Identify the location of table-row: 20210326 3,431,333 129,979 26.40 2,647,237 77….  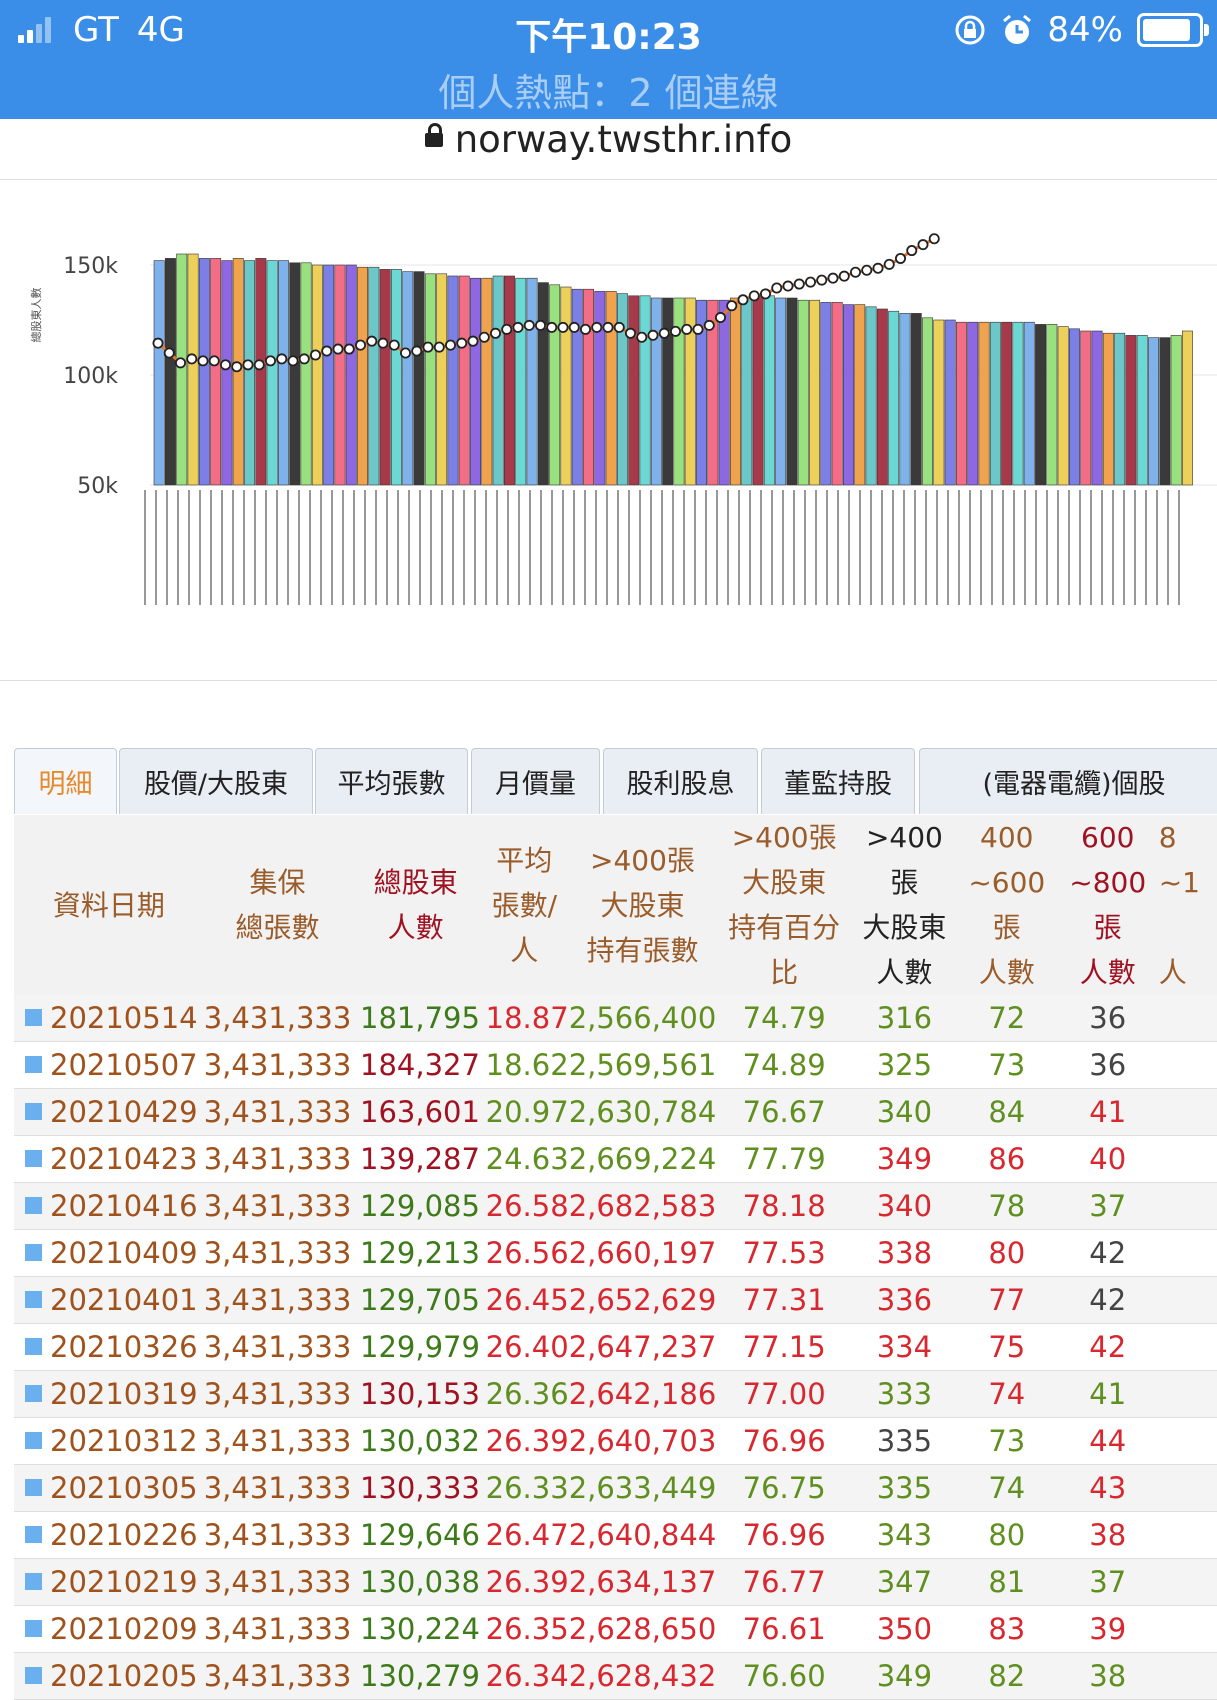
(615, 1347).